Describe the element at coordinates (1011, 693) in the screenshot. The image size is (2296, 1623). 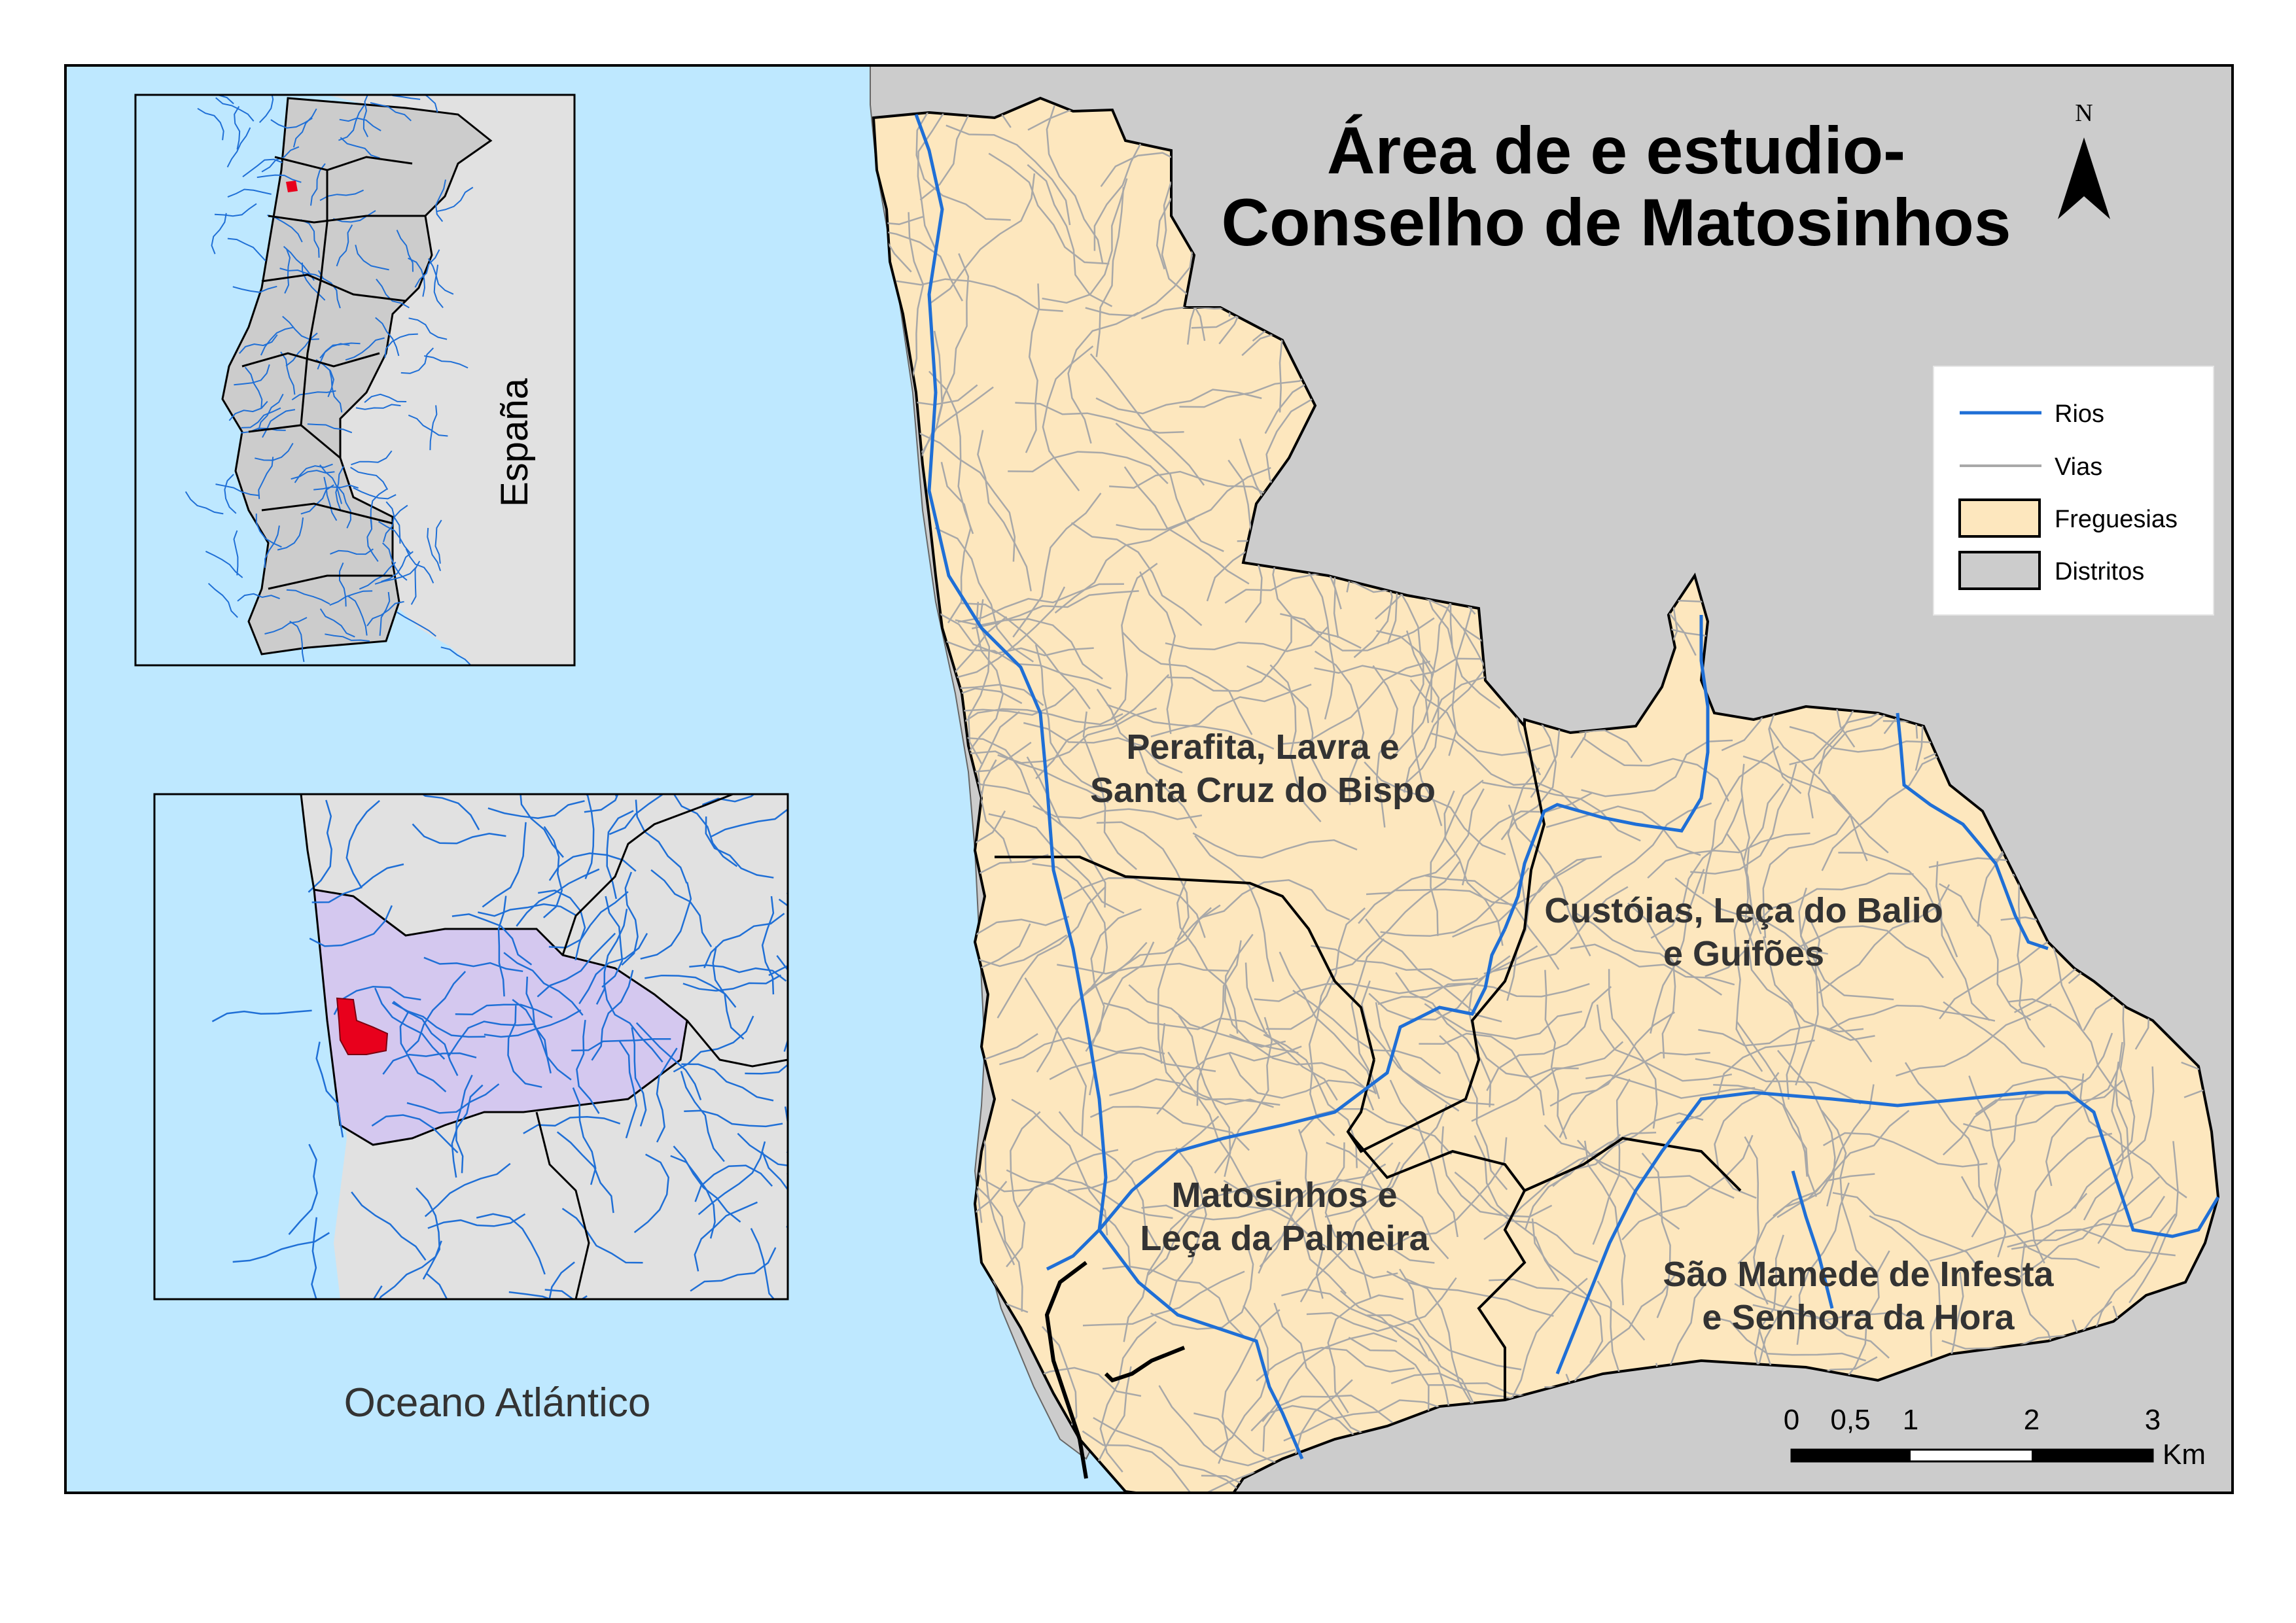
I see `river-leca` at that location.